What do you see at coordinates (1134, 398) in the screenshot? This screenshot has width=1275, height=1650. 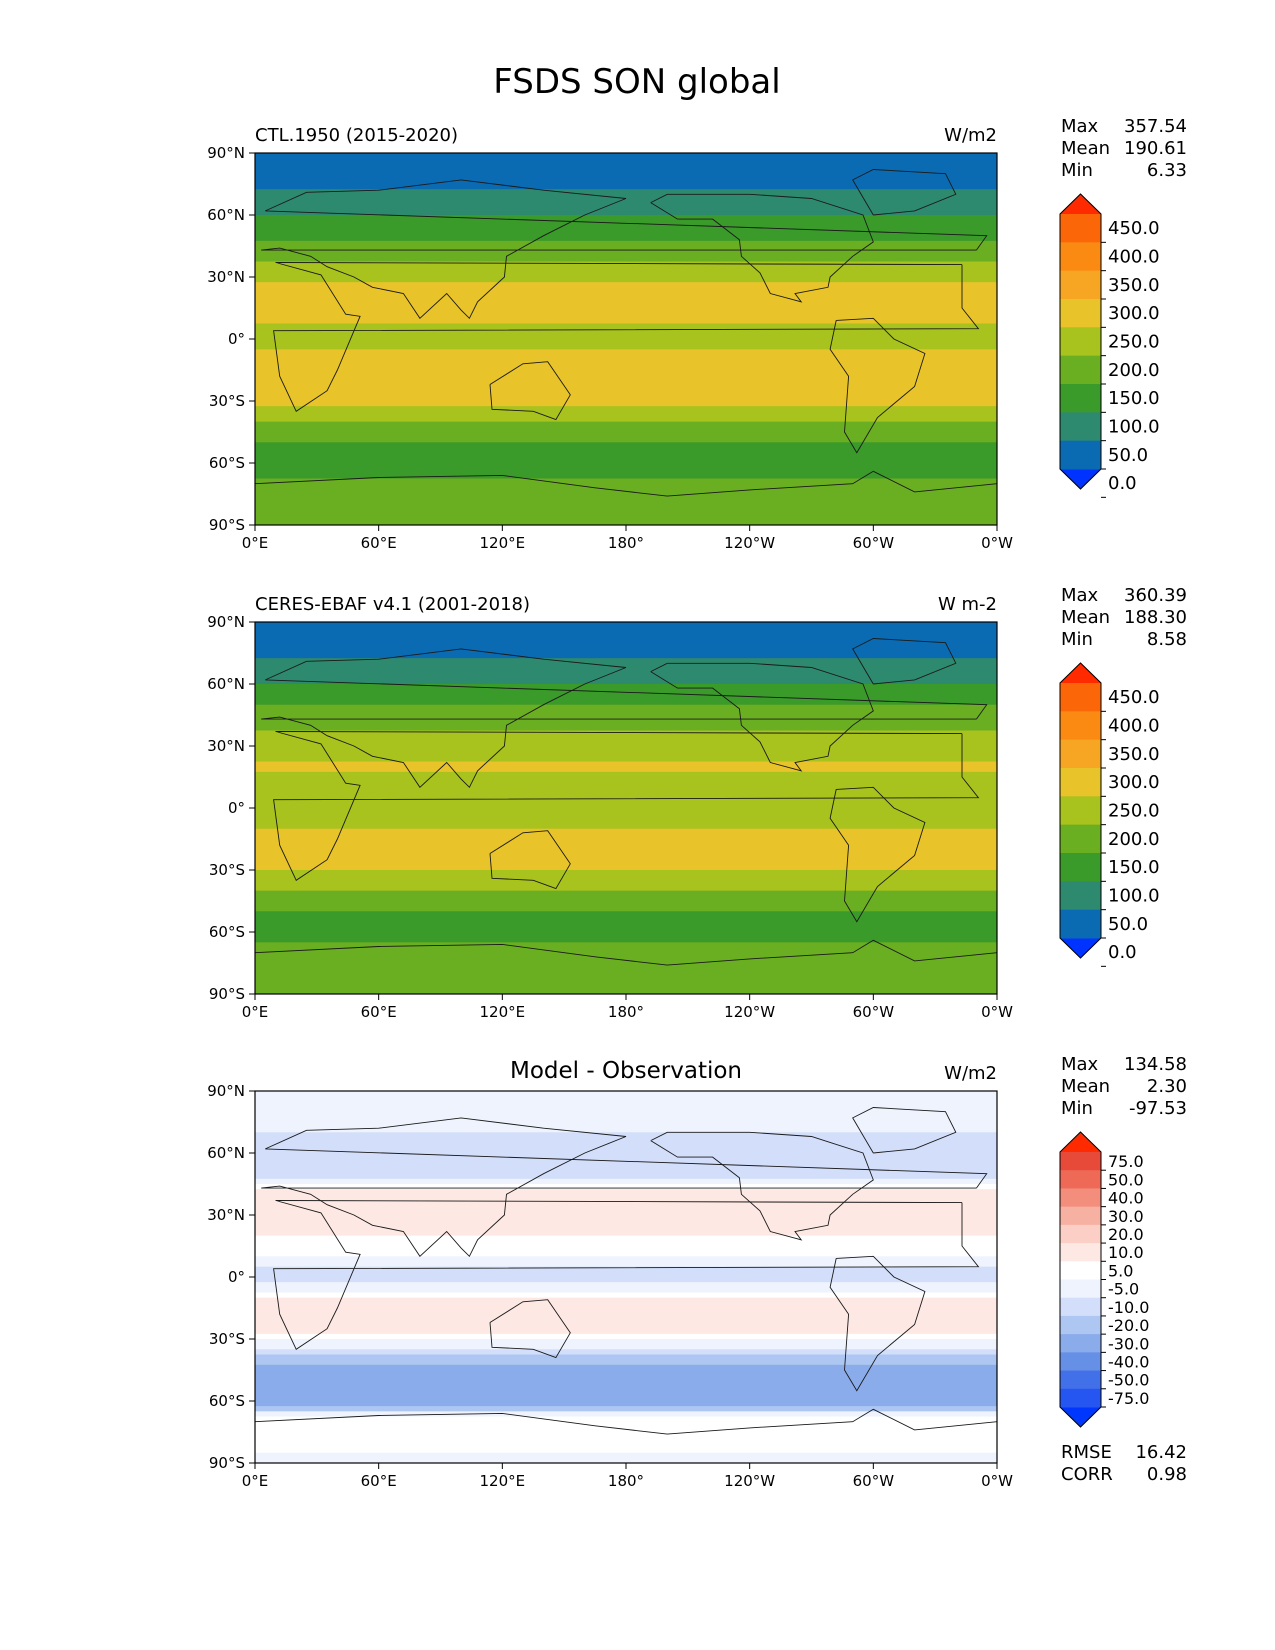 I see `colorbar-tick-label: 150.0` at bounding box center [1134, 398].